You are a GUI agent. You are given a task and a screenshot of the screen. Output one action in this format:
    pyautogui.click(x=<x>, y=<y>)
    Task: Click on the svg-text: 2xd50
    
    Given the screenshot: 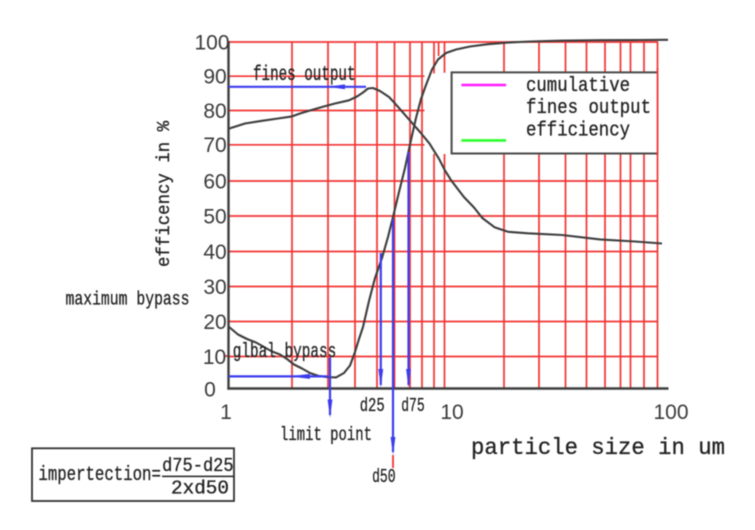 What is the action you would take?
    pyautogui.click(x=200, y=489)
    